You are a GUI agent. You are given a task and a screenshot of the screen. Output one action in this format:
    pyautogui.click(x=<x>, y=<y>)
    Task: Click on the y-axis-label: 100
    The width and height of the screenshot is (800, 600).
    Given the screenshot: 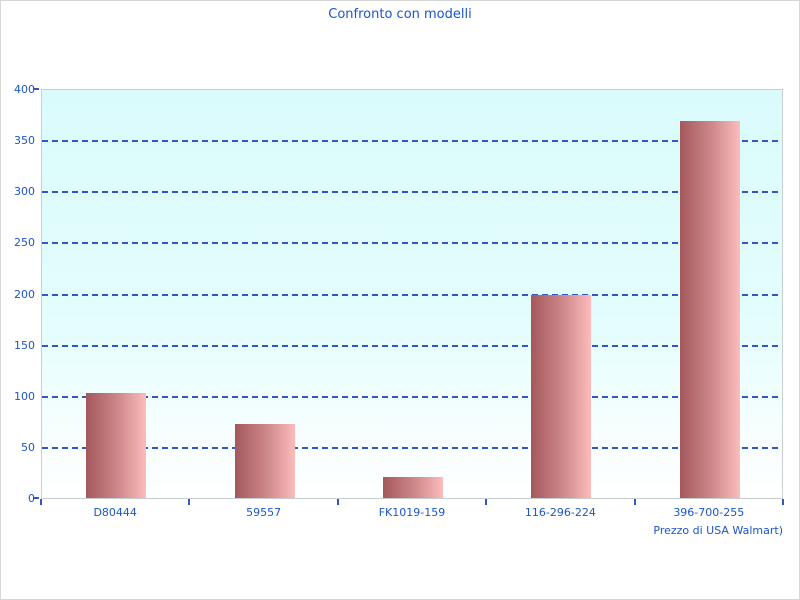 What is the action you would take?
    pyautogui.click(x=24, y=396)
    